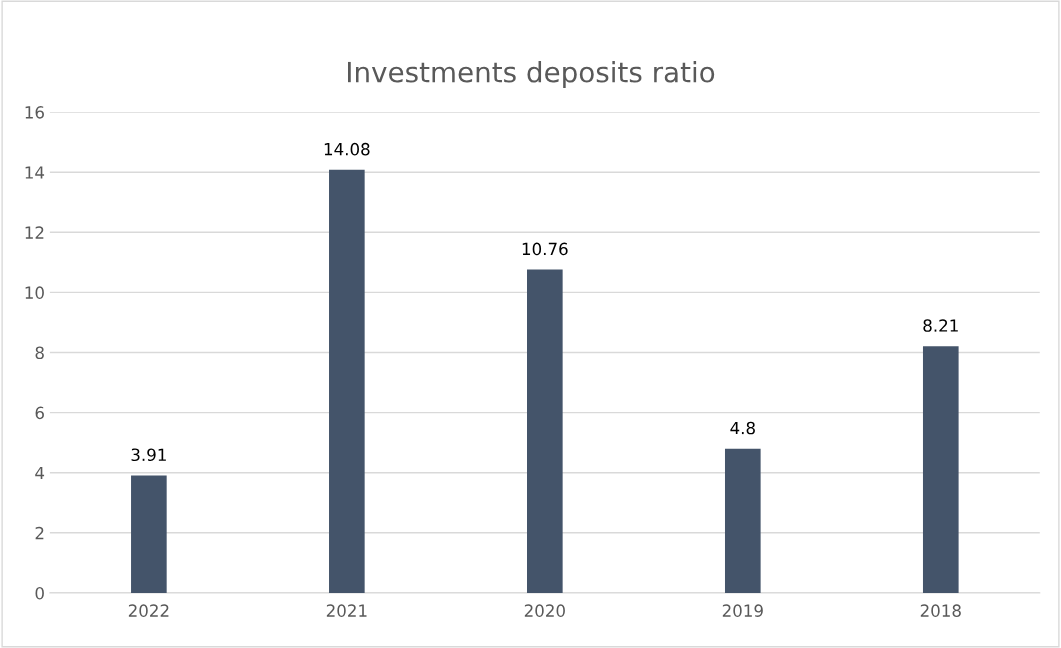 The height and width of the screenshot is (648, 1061). I want to click on x-tick-label: 2019, so click(742, 610).